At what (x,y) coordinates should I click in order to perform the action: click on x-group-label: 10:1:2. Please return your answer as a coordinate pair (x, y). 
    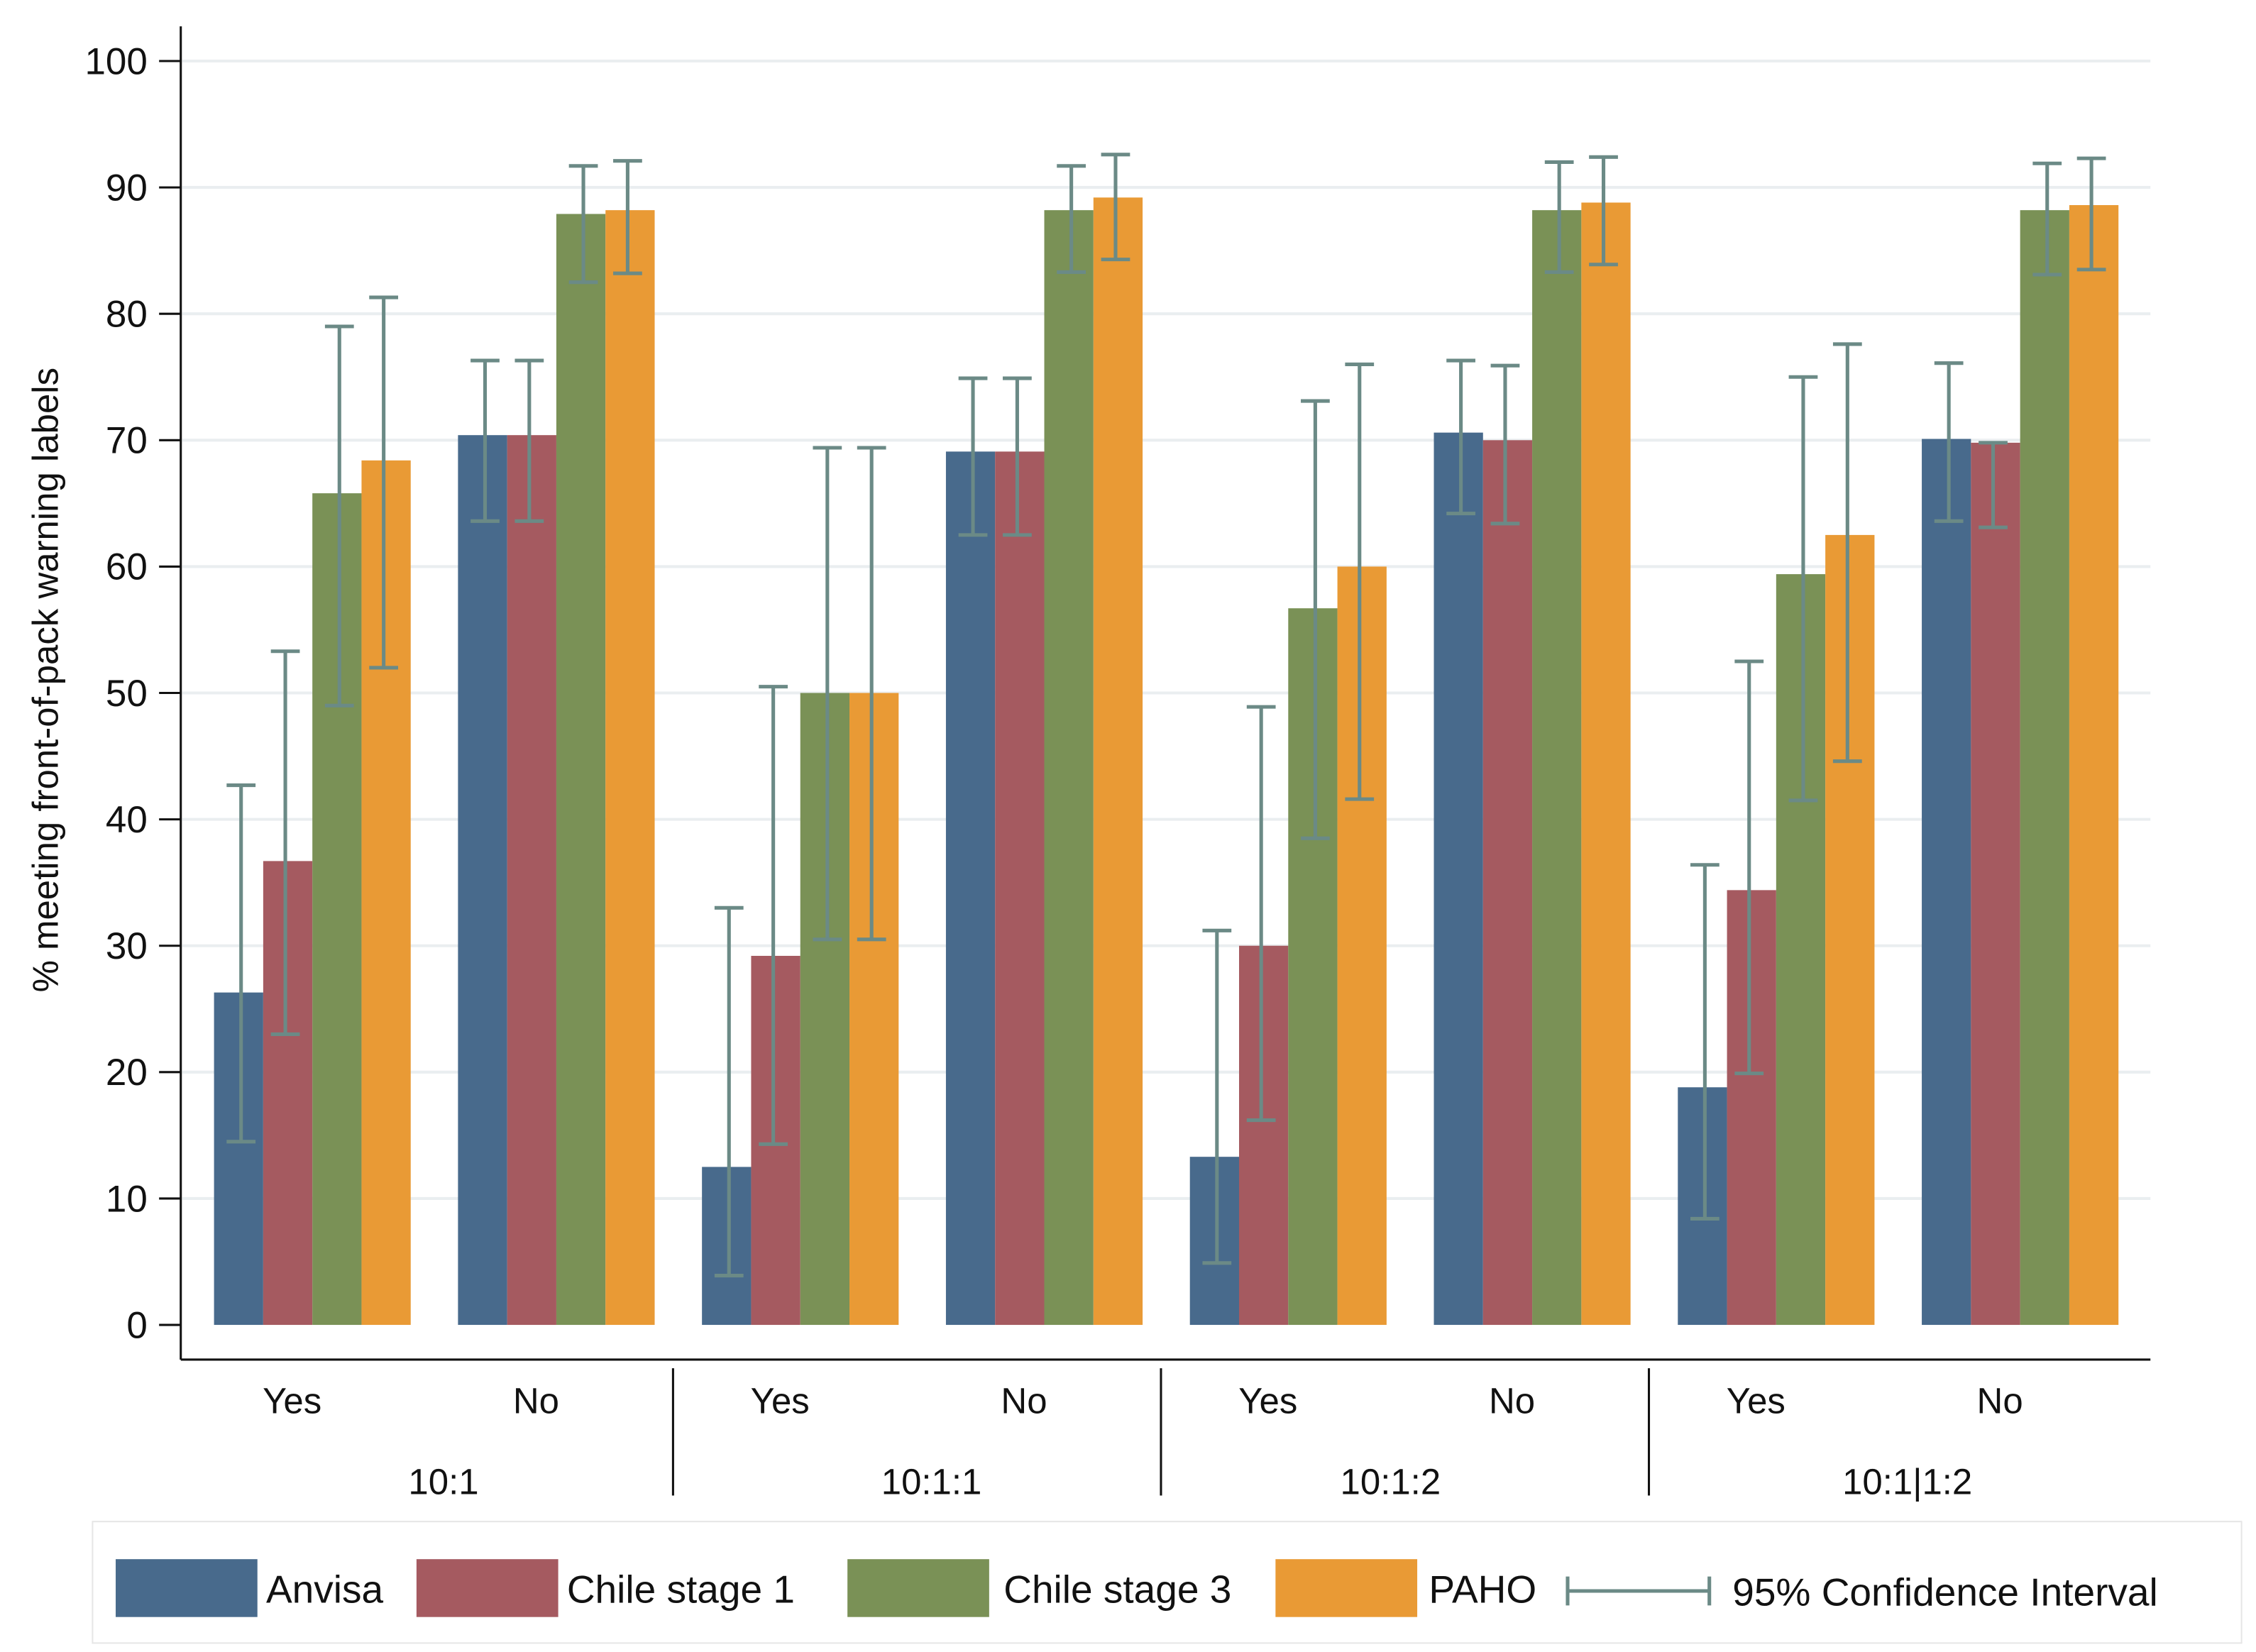
    Looking at the image, I should click on (1391, 1482).